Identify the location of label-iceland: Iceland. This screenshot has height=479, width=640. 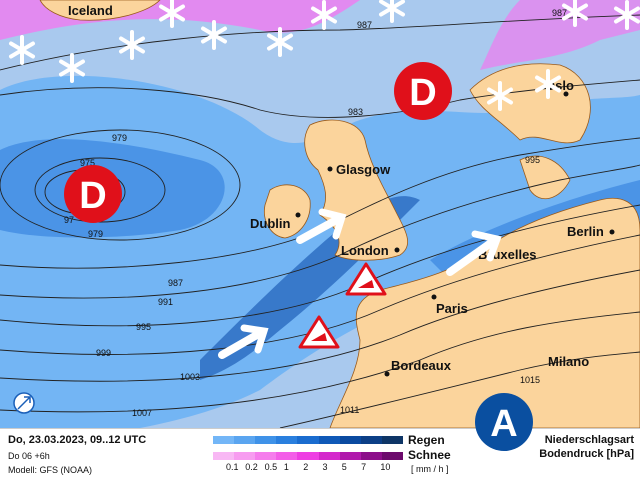
(90, 10).